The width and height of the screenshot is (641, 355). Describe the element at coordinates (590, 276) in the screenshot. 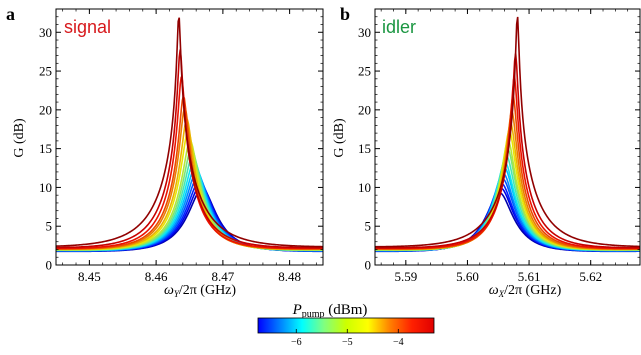

I see `x-tick-label: 5.62` at that location.